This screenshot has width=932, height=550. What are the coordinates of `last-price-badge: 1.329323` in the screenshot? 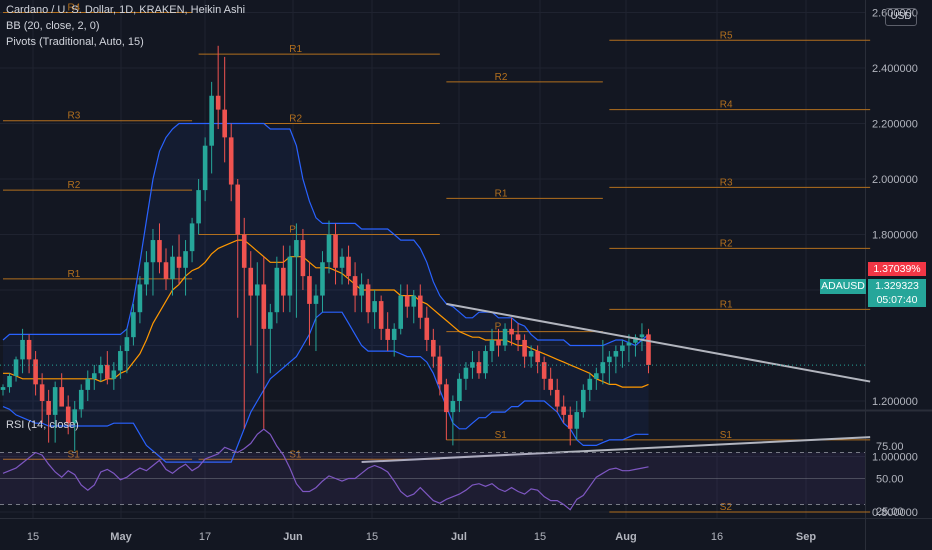 It's located at (897, 286).